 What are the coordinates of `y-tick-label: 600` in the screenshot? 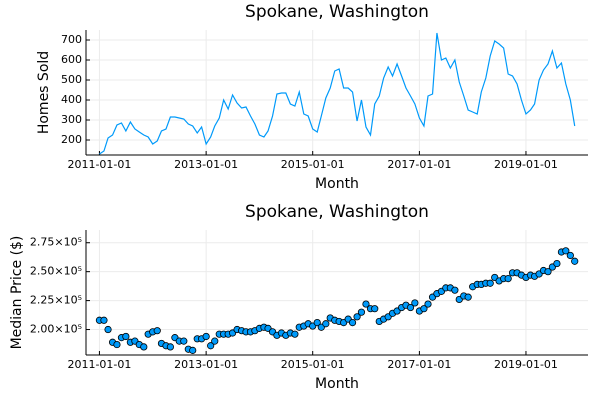 It's located at (71, 59).